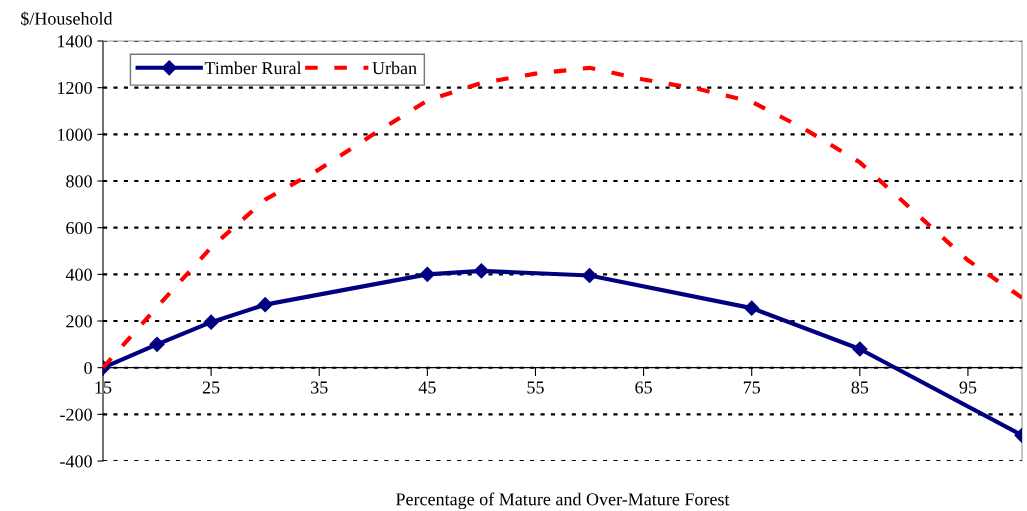 The image size is (1027, 511). Describe the element at coordinates (76, 461) in the screenshot. I see `y-tick-label: -400` at that location.